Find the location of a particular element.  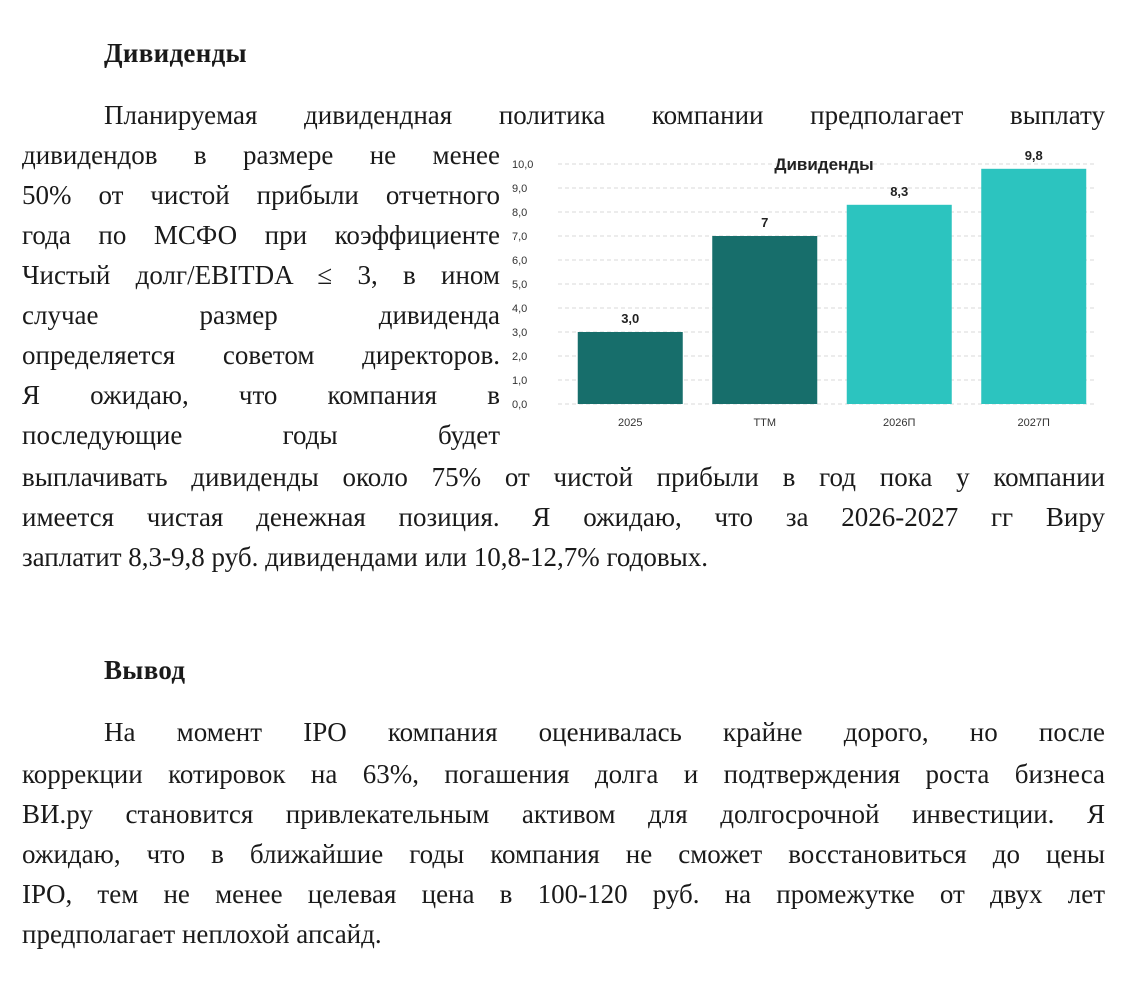

chart-title: Дивиденды is located at coordinates (823, 164).